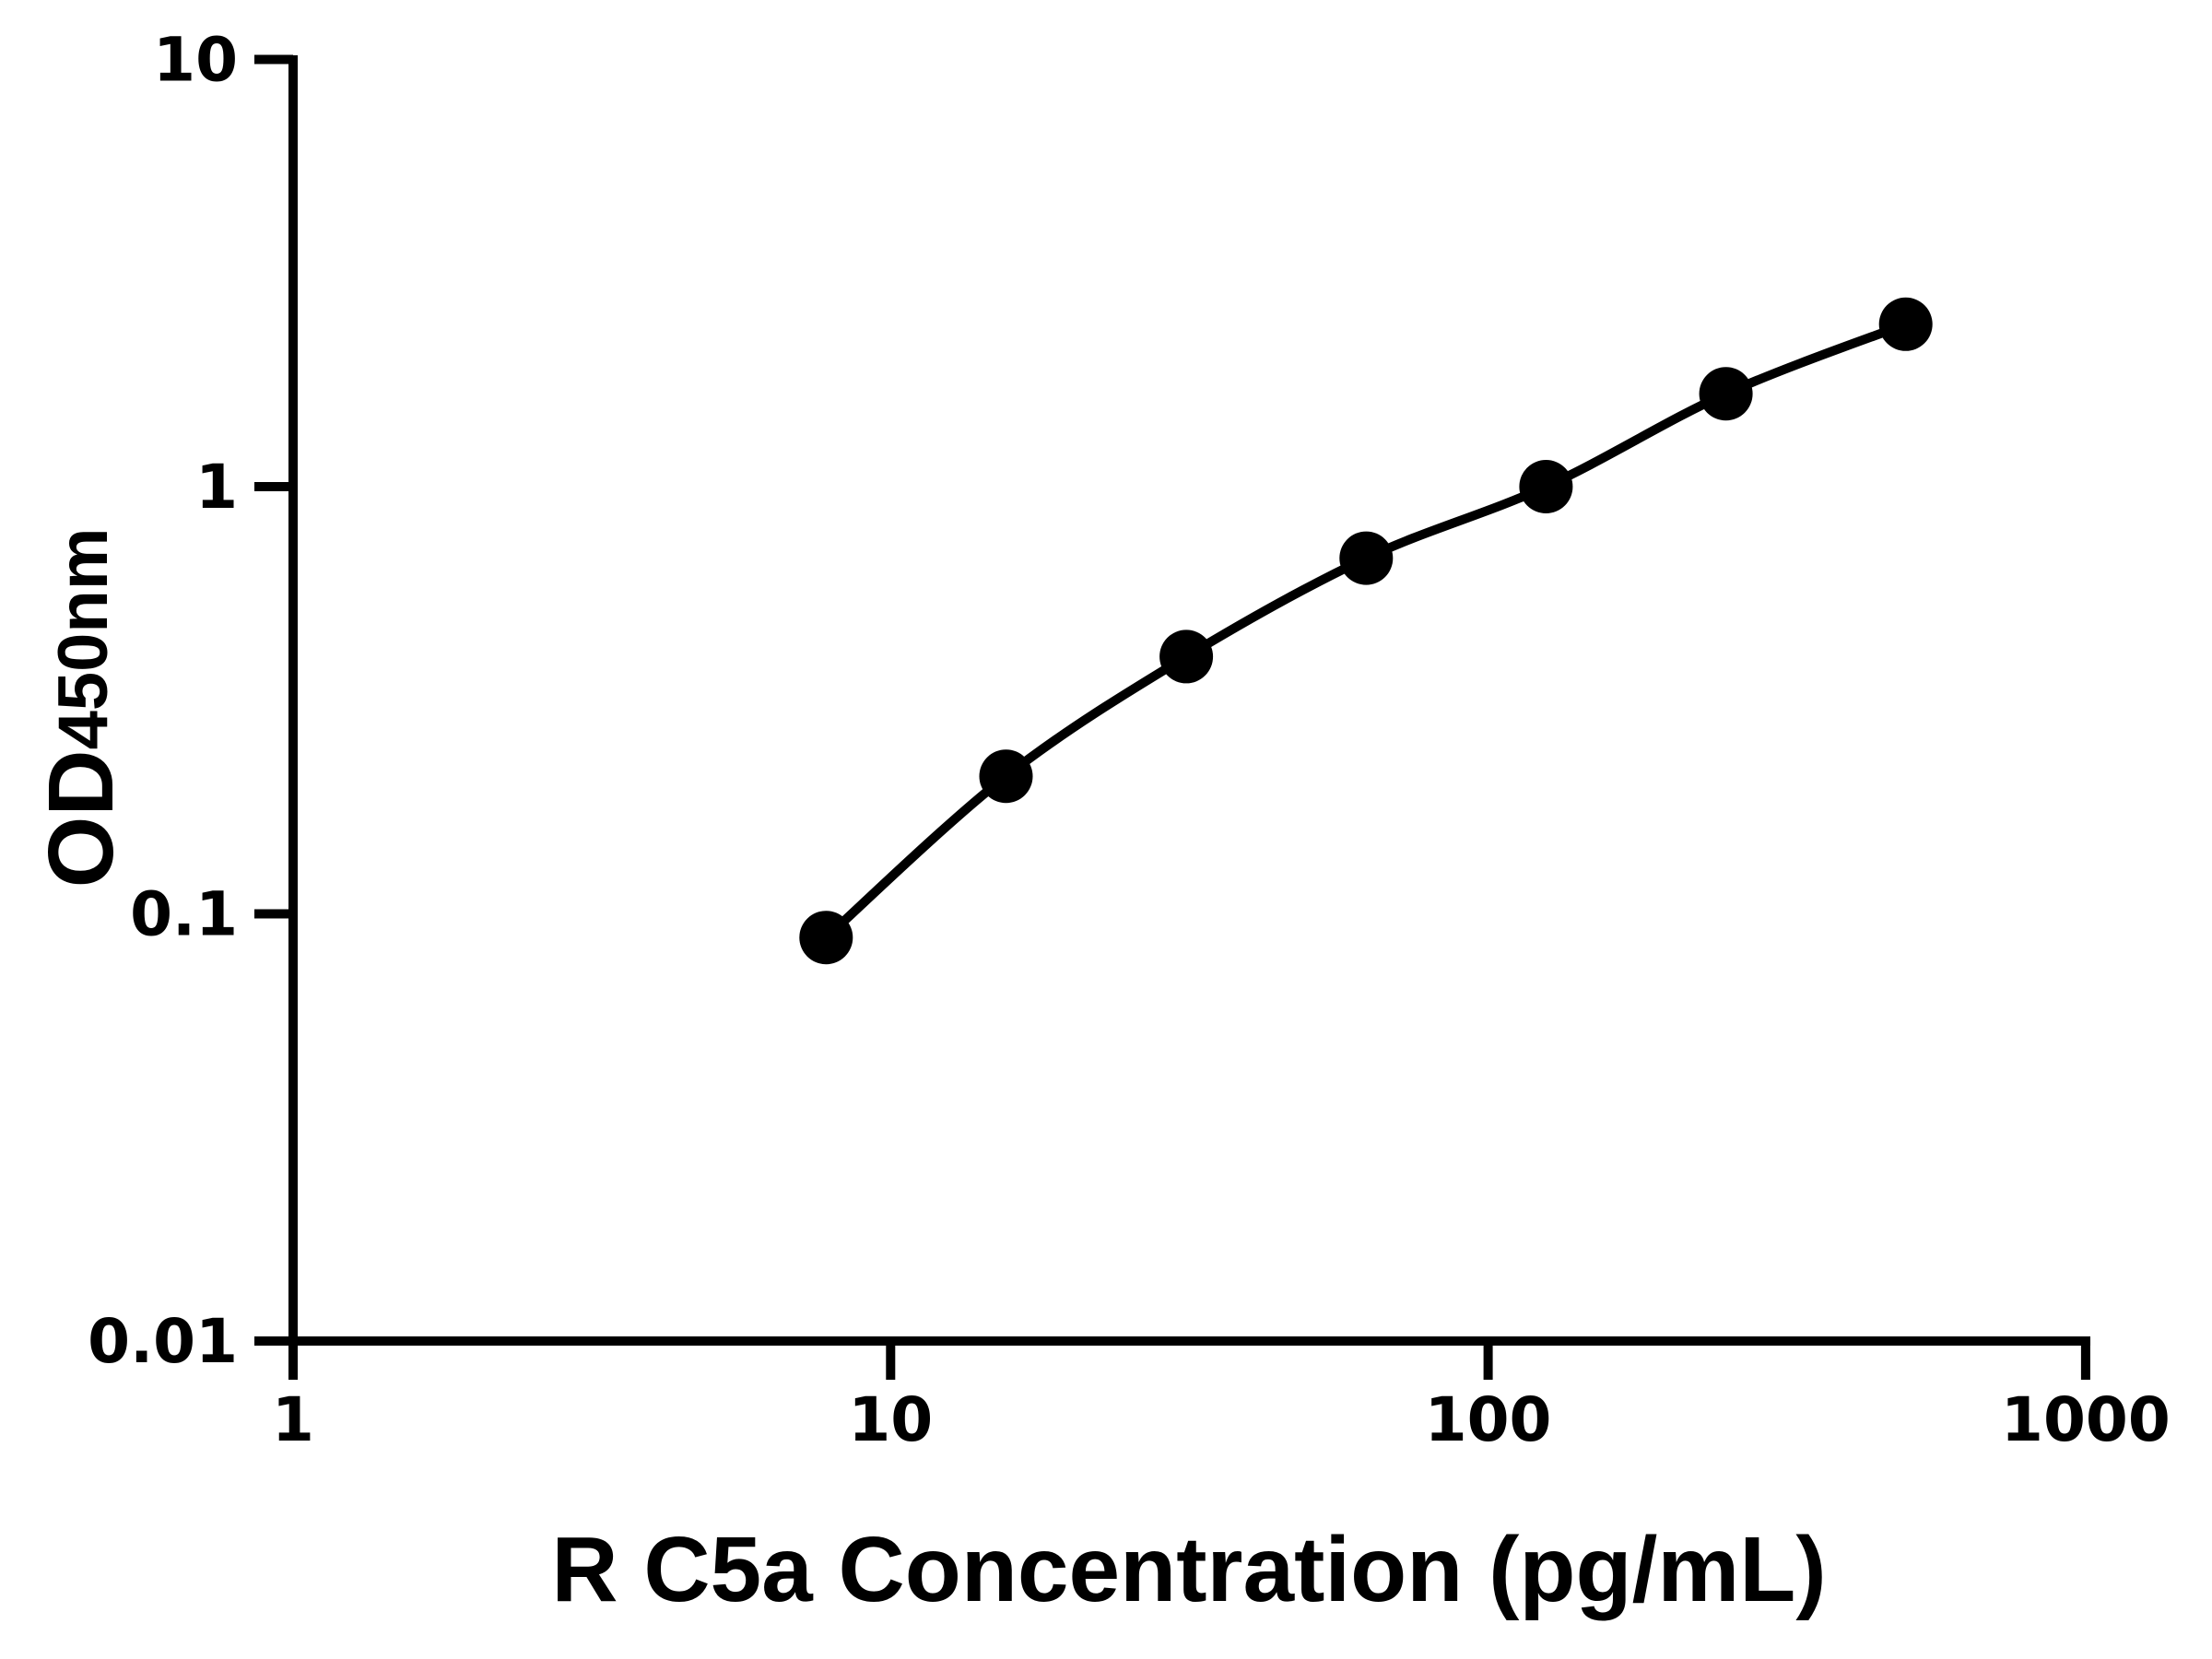 This screenshot has width=2212, height=1659. I want to click on y-axis-title-main: OD, so click(81, 818).